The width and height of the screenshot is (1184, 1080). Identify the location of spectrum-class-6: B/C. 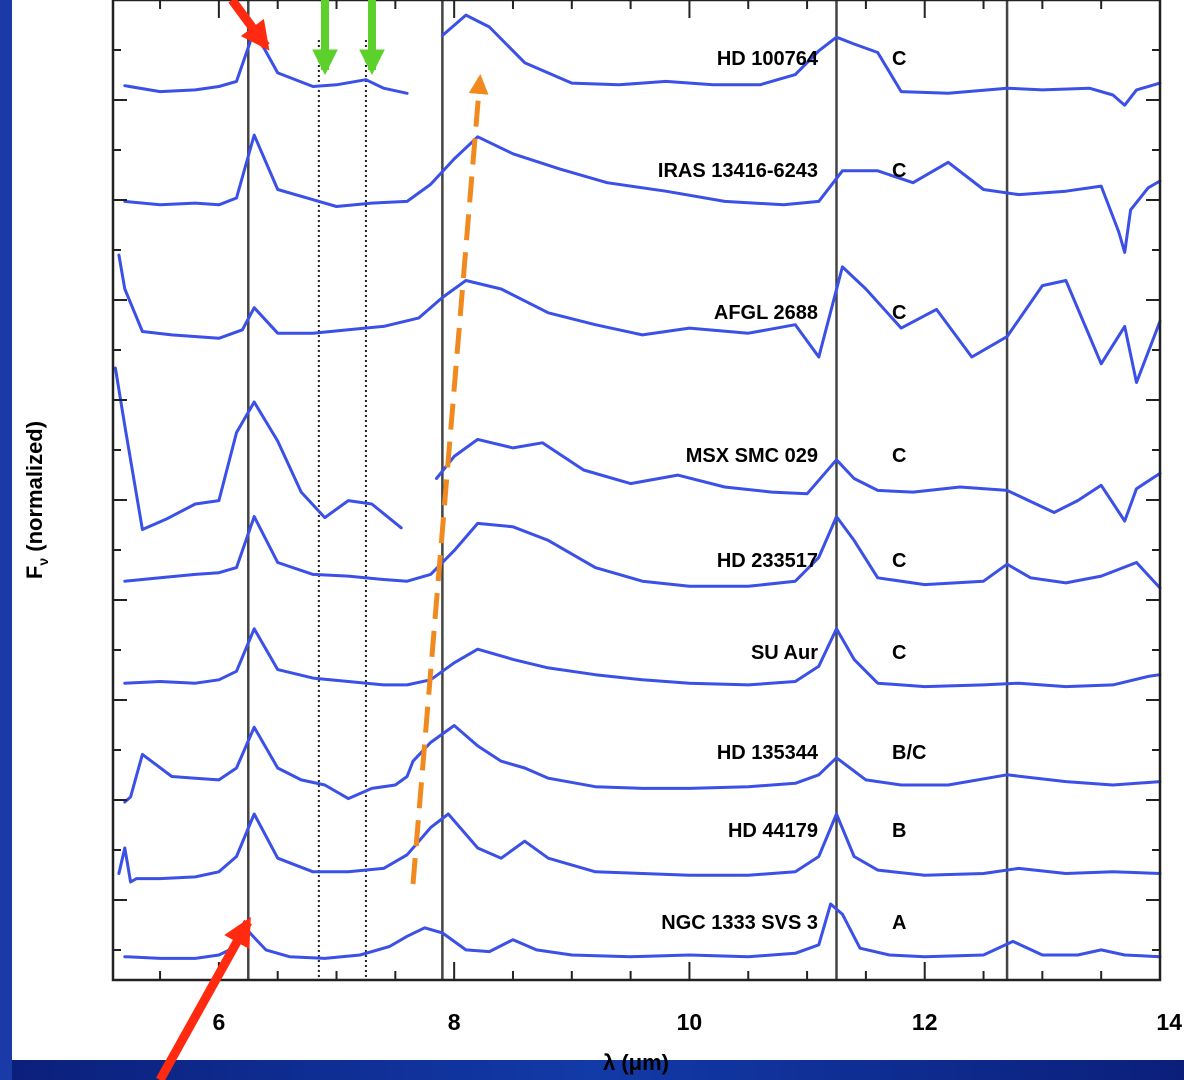
(909, 753).